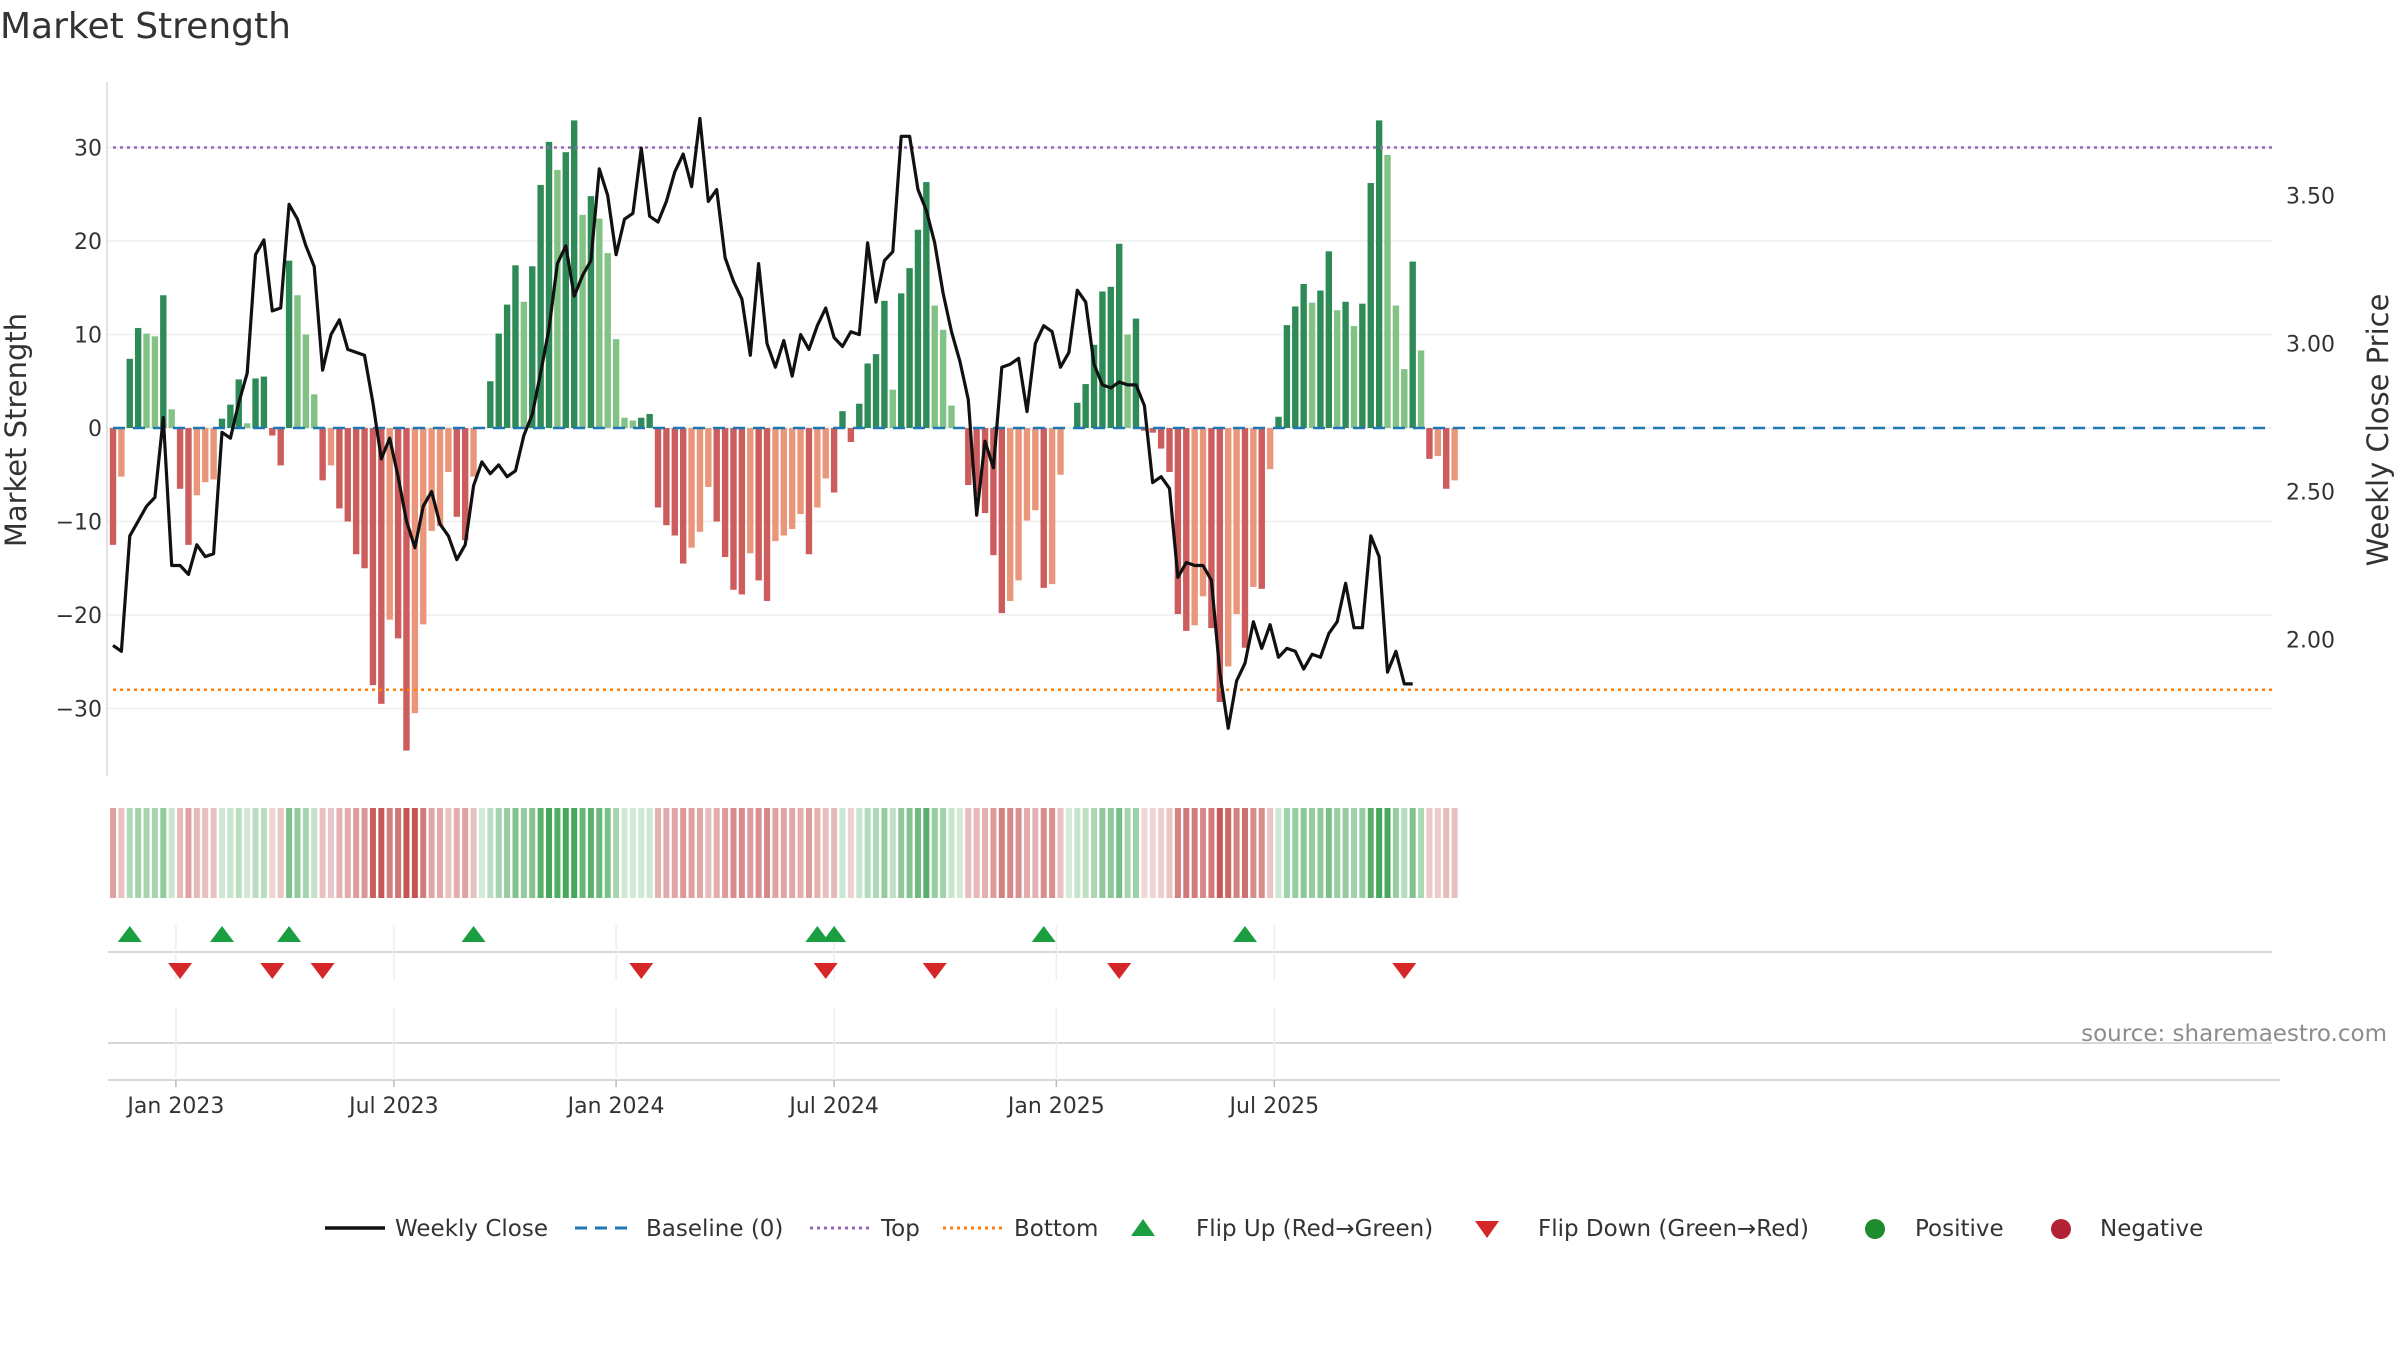  What do you see at coordinates (2310, 641) in the screenshot?
I see `y2-tick-label: 2.00` at bounding box center [2310, 641].